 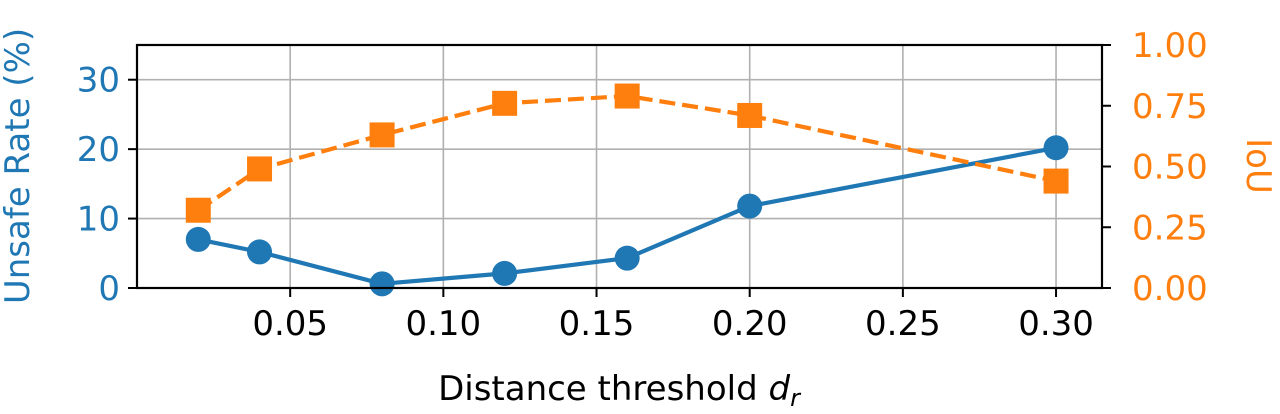 I want to click on y-left-tick-label: 10, so click(x=98, y=220).